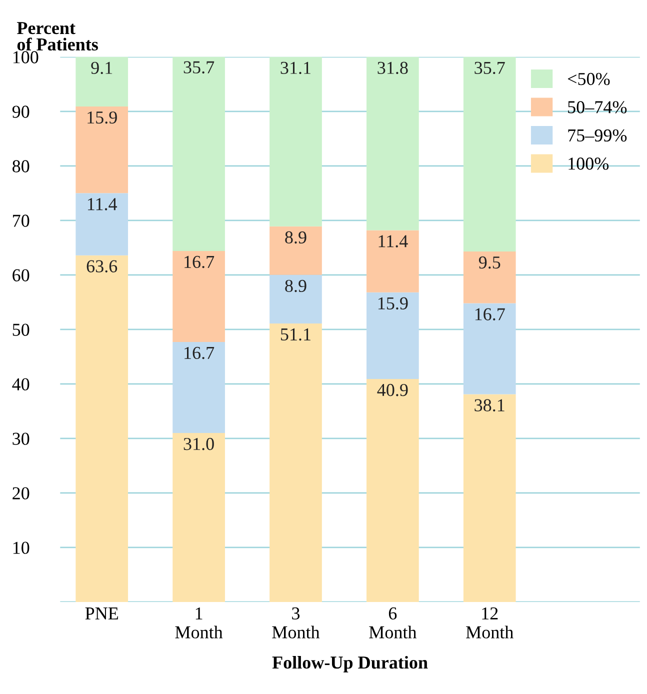 This screenshot has height=694, width=647. Describe the element at coordinates (392, 390) in the screenshot. I see `data-label: 40.9` at that location.